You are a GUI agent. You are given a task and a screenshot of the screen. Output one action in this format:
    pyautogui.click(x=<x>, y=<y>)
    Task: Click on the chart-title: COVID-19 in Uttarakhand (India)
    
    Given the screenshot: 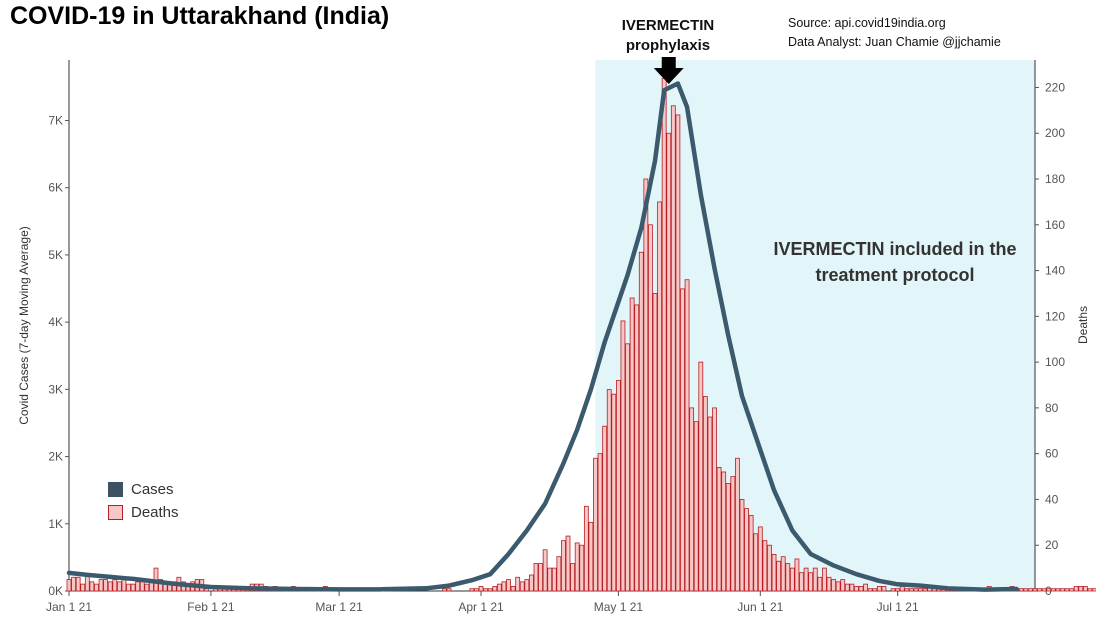 What is the action you would take?
    pyautogui.click(x=200, y=16)
    